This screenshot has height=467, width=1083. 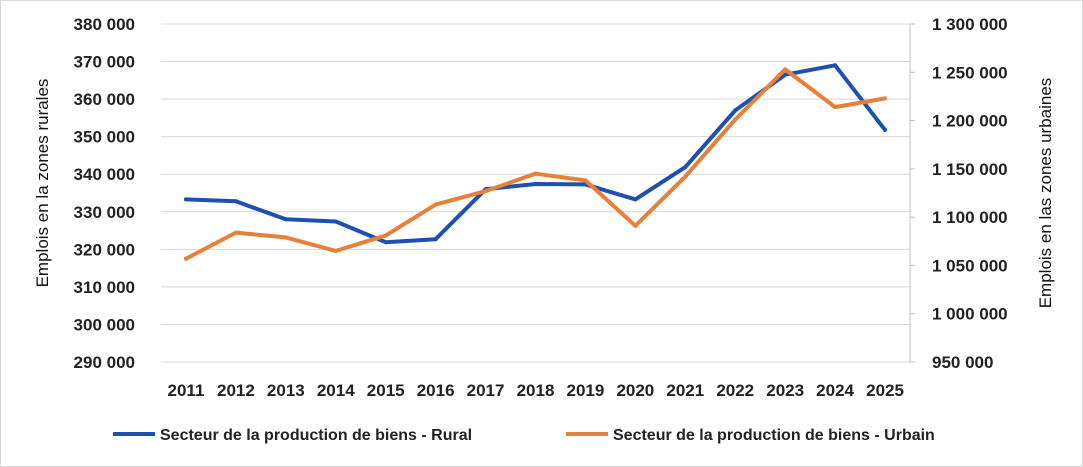 I want to click on left-axis-label: Emplois en la zones rurales, so click(x=42, y=183).